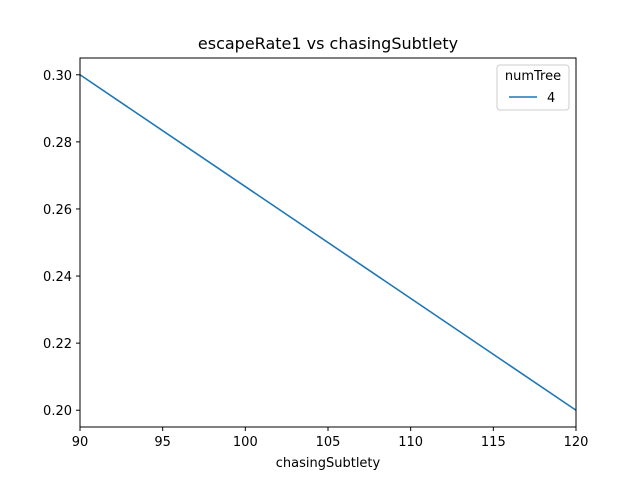 This screenshot has height=480, width=640. I want to click on chart-title: escapeRate1 vs chasingSubtlety, so click(328, 43).